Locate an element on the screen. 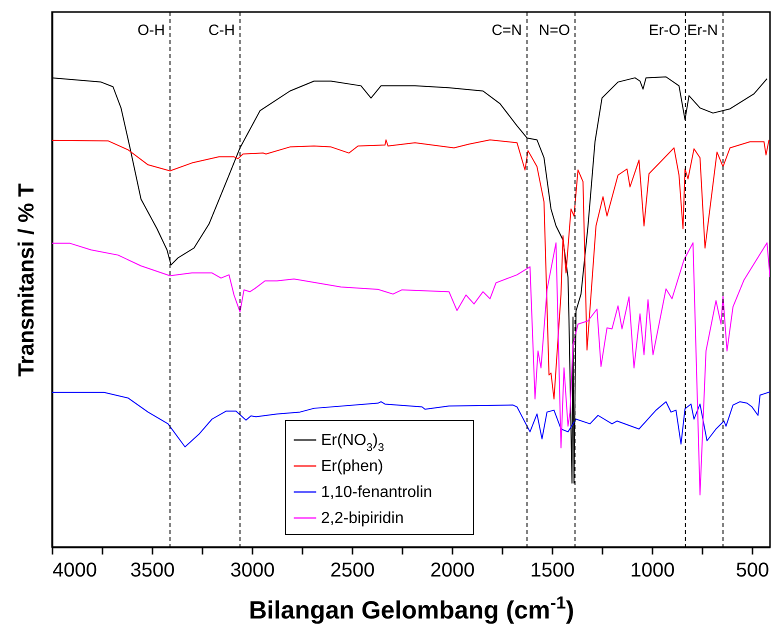 This screenshot has height=637, width=772. ref-line-label: N=O is located at coordinates (554, 30).